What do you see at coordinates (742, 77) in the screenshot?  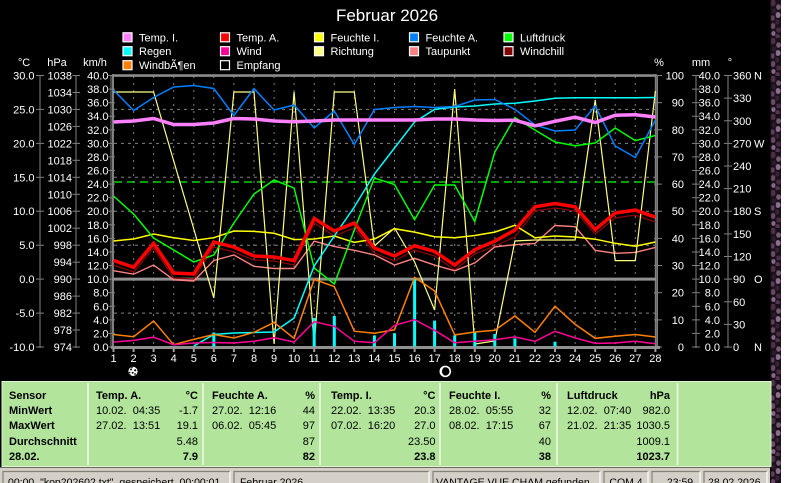 I see `svg-text: 360` at bounding box center [742, 77].